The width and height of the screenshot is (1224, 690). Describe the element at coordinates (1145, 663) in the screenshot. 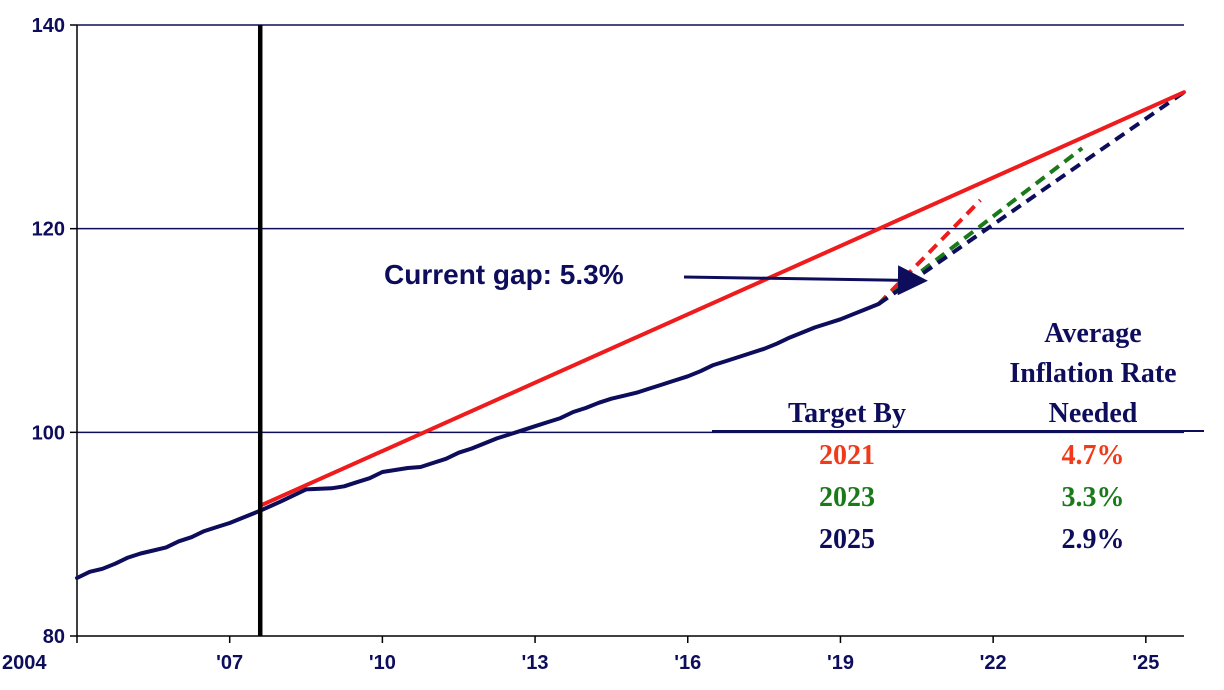

I see `x-tick-label: '25` at that location.